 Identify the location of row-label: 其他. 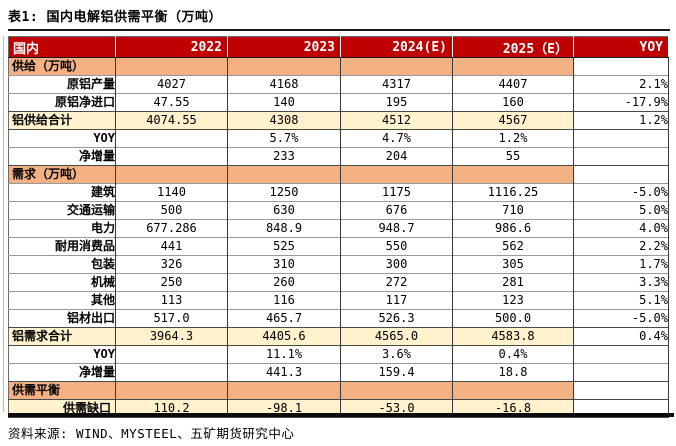
(62, 300).